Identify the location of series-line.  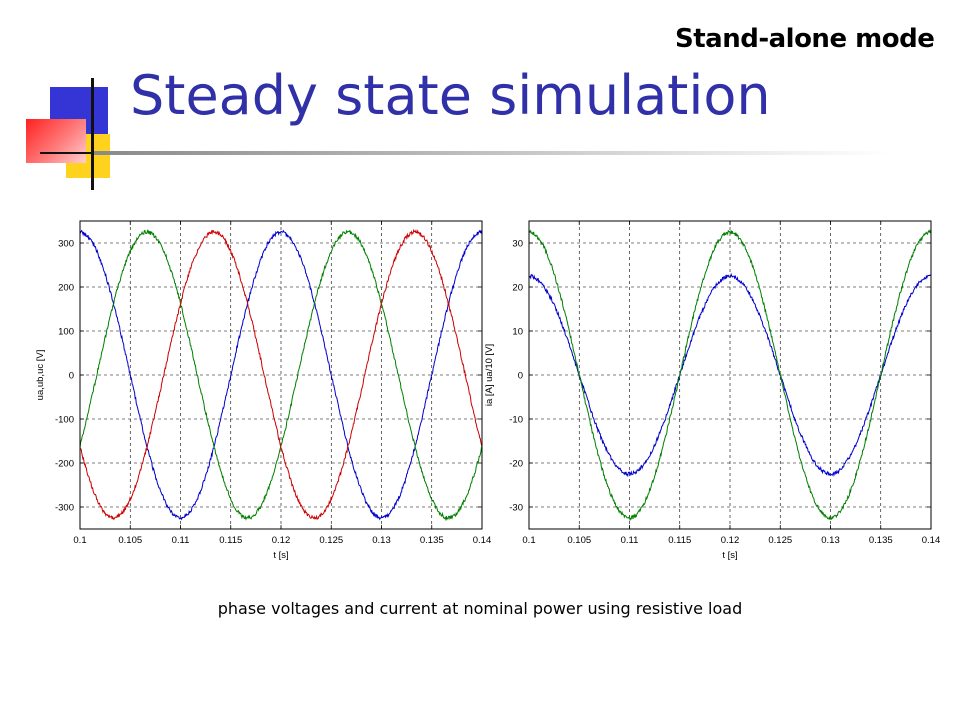
(730, 375).